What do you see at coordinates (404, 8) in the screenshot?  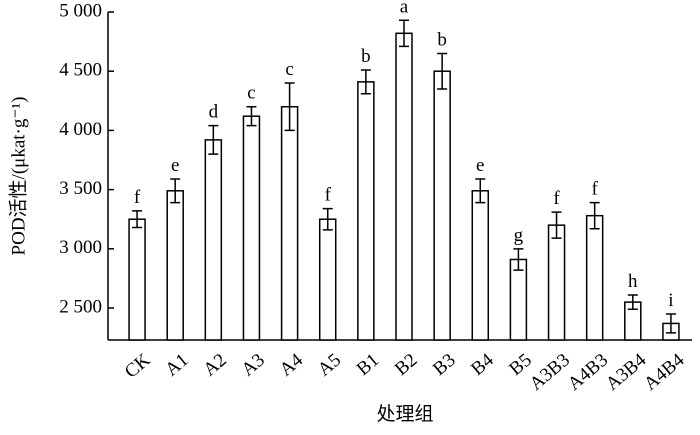 I see `significance-letter: a` at bounding box center [404, 8].